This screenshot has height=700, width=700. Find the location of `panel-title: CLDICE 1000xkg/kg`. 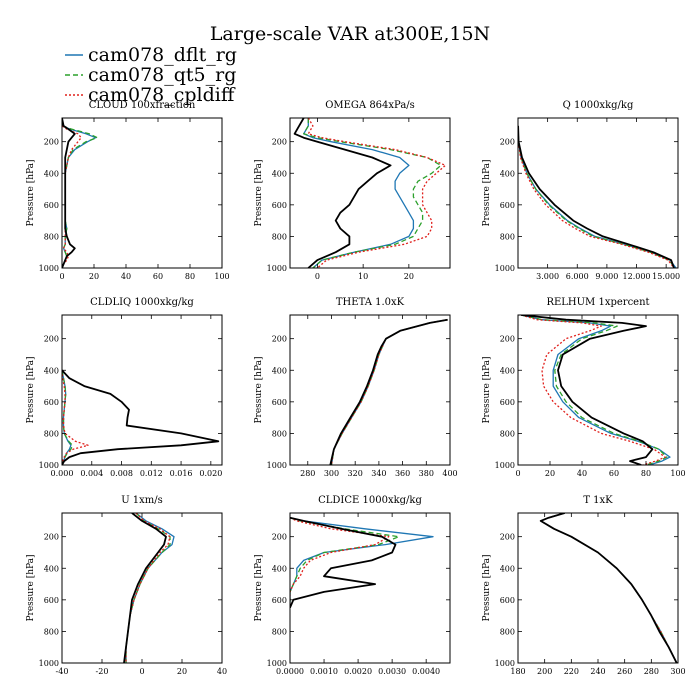

panel-title: CLDICE 1000xkg/kg is located at coordinates (370, 500).